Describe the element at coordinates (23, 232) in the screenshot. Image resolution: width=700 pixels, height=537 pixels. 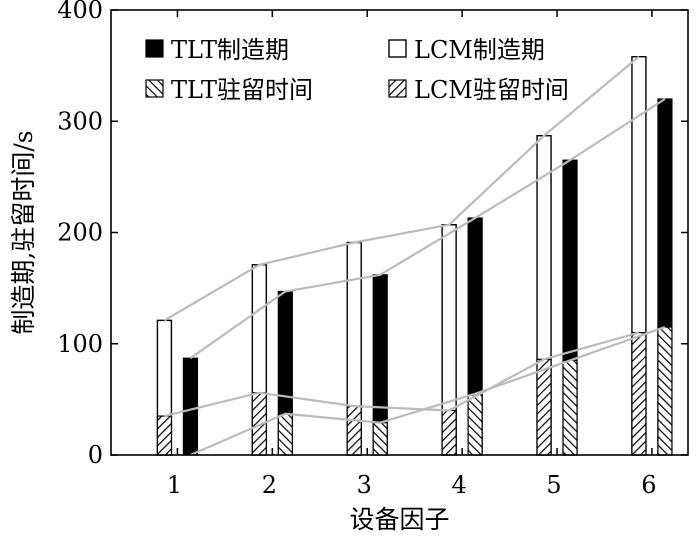
I see `y-axis-label: 制造期,驻留时间/s` at that location.